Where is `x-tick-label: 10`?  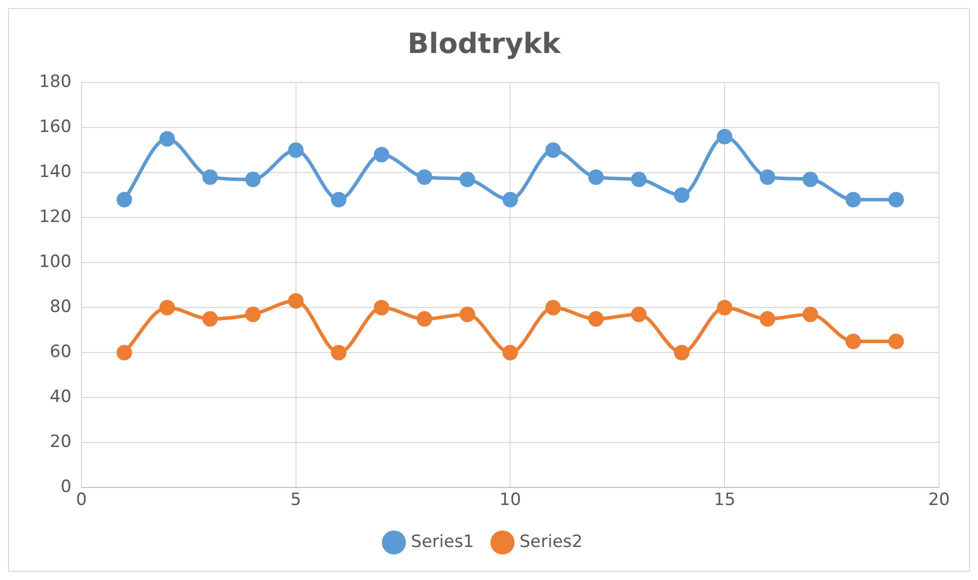 x-tick-label: 10 is located at coordinates (510, 500).